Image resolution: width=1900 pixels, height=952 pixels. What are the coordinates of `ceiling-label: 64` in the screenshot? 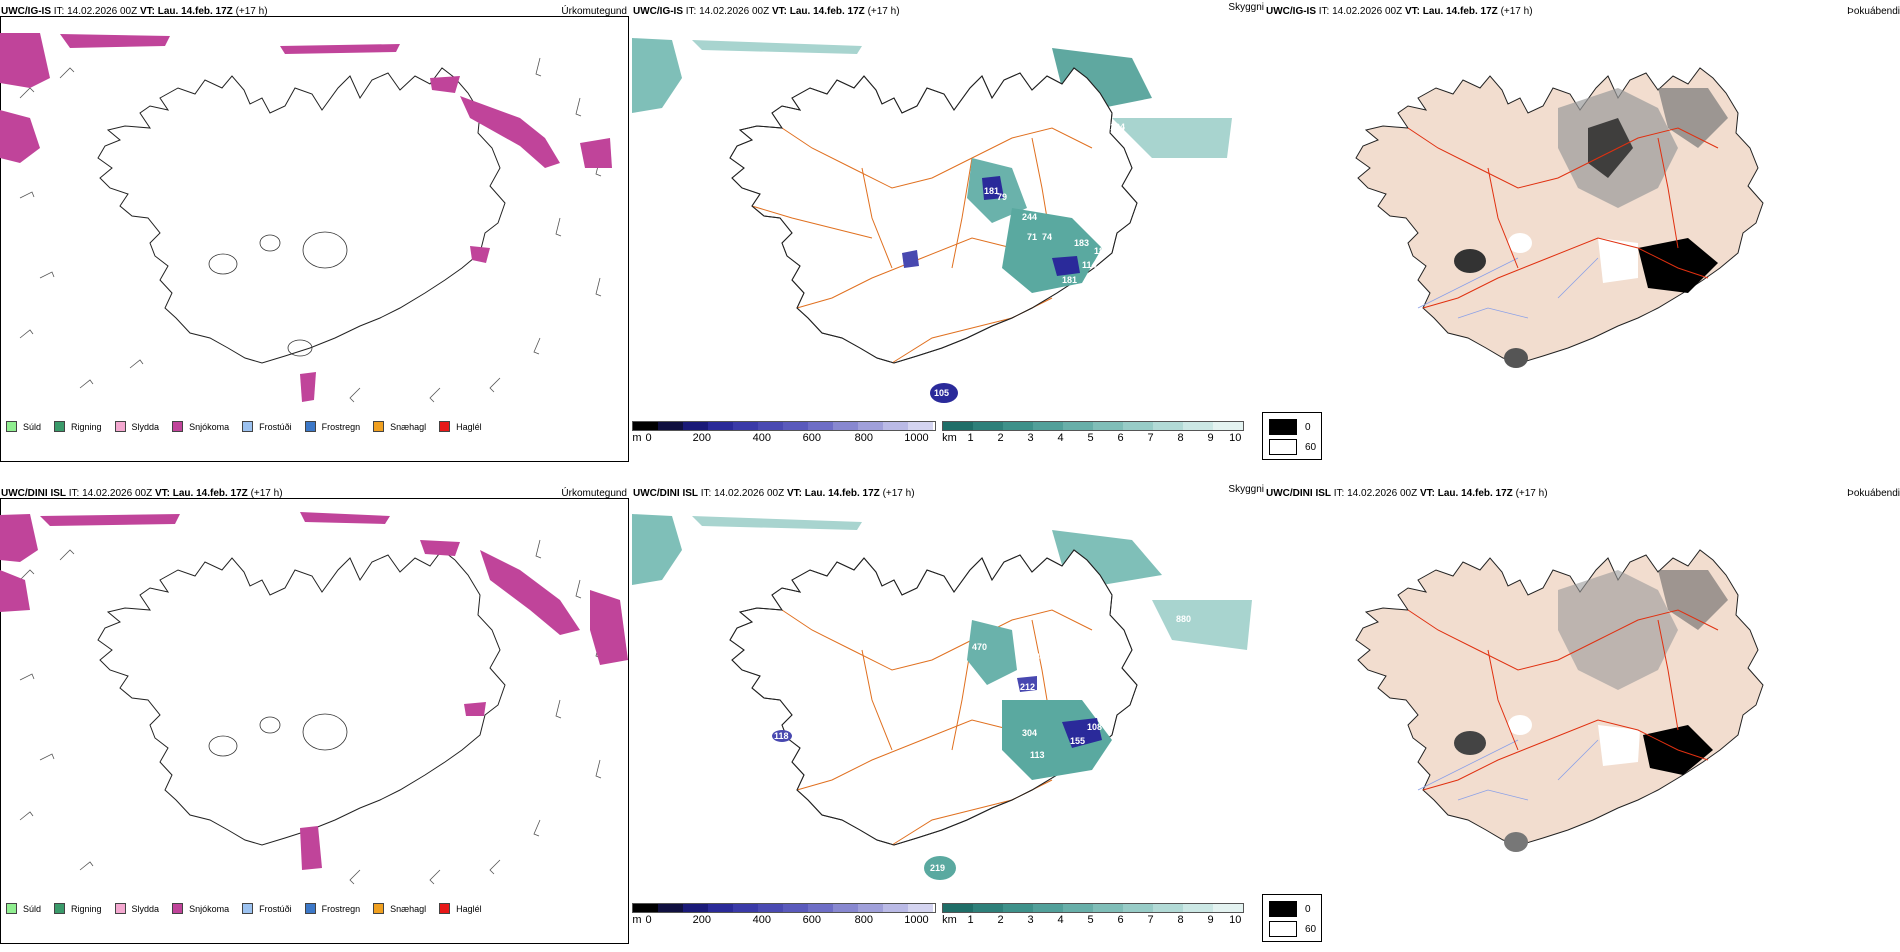 It's located at (1027, 639).